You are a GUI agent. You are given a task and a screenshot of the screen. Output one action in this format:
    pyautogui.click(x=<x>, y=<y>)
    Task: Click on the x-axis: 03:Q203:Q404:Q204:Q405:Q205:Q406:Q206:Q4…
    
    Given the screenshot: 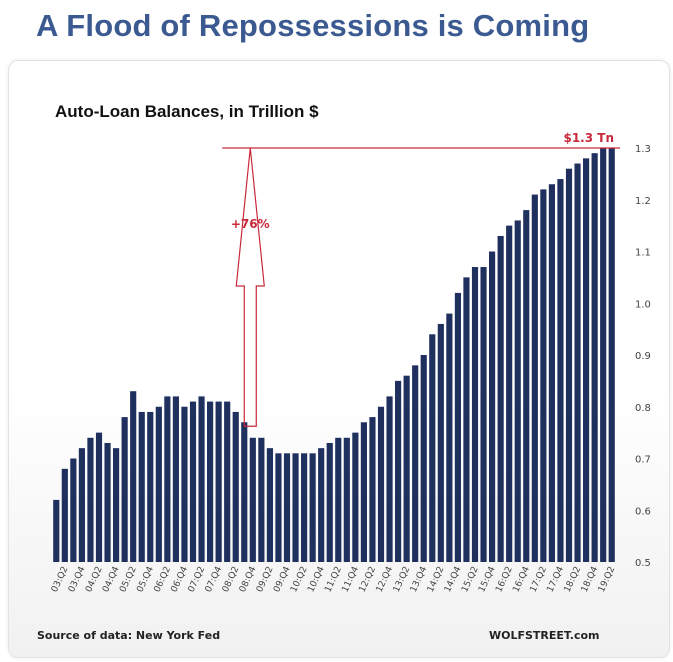 What is the action you would take?
    pyautogui.click(x=334, y=579)
    